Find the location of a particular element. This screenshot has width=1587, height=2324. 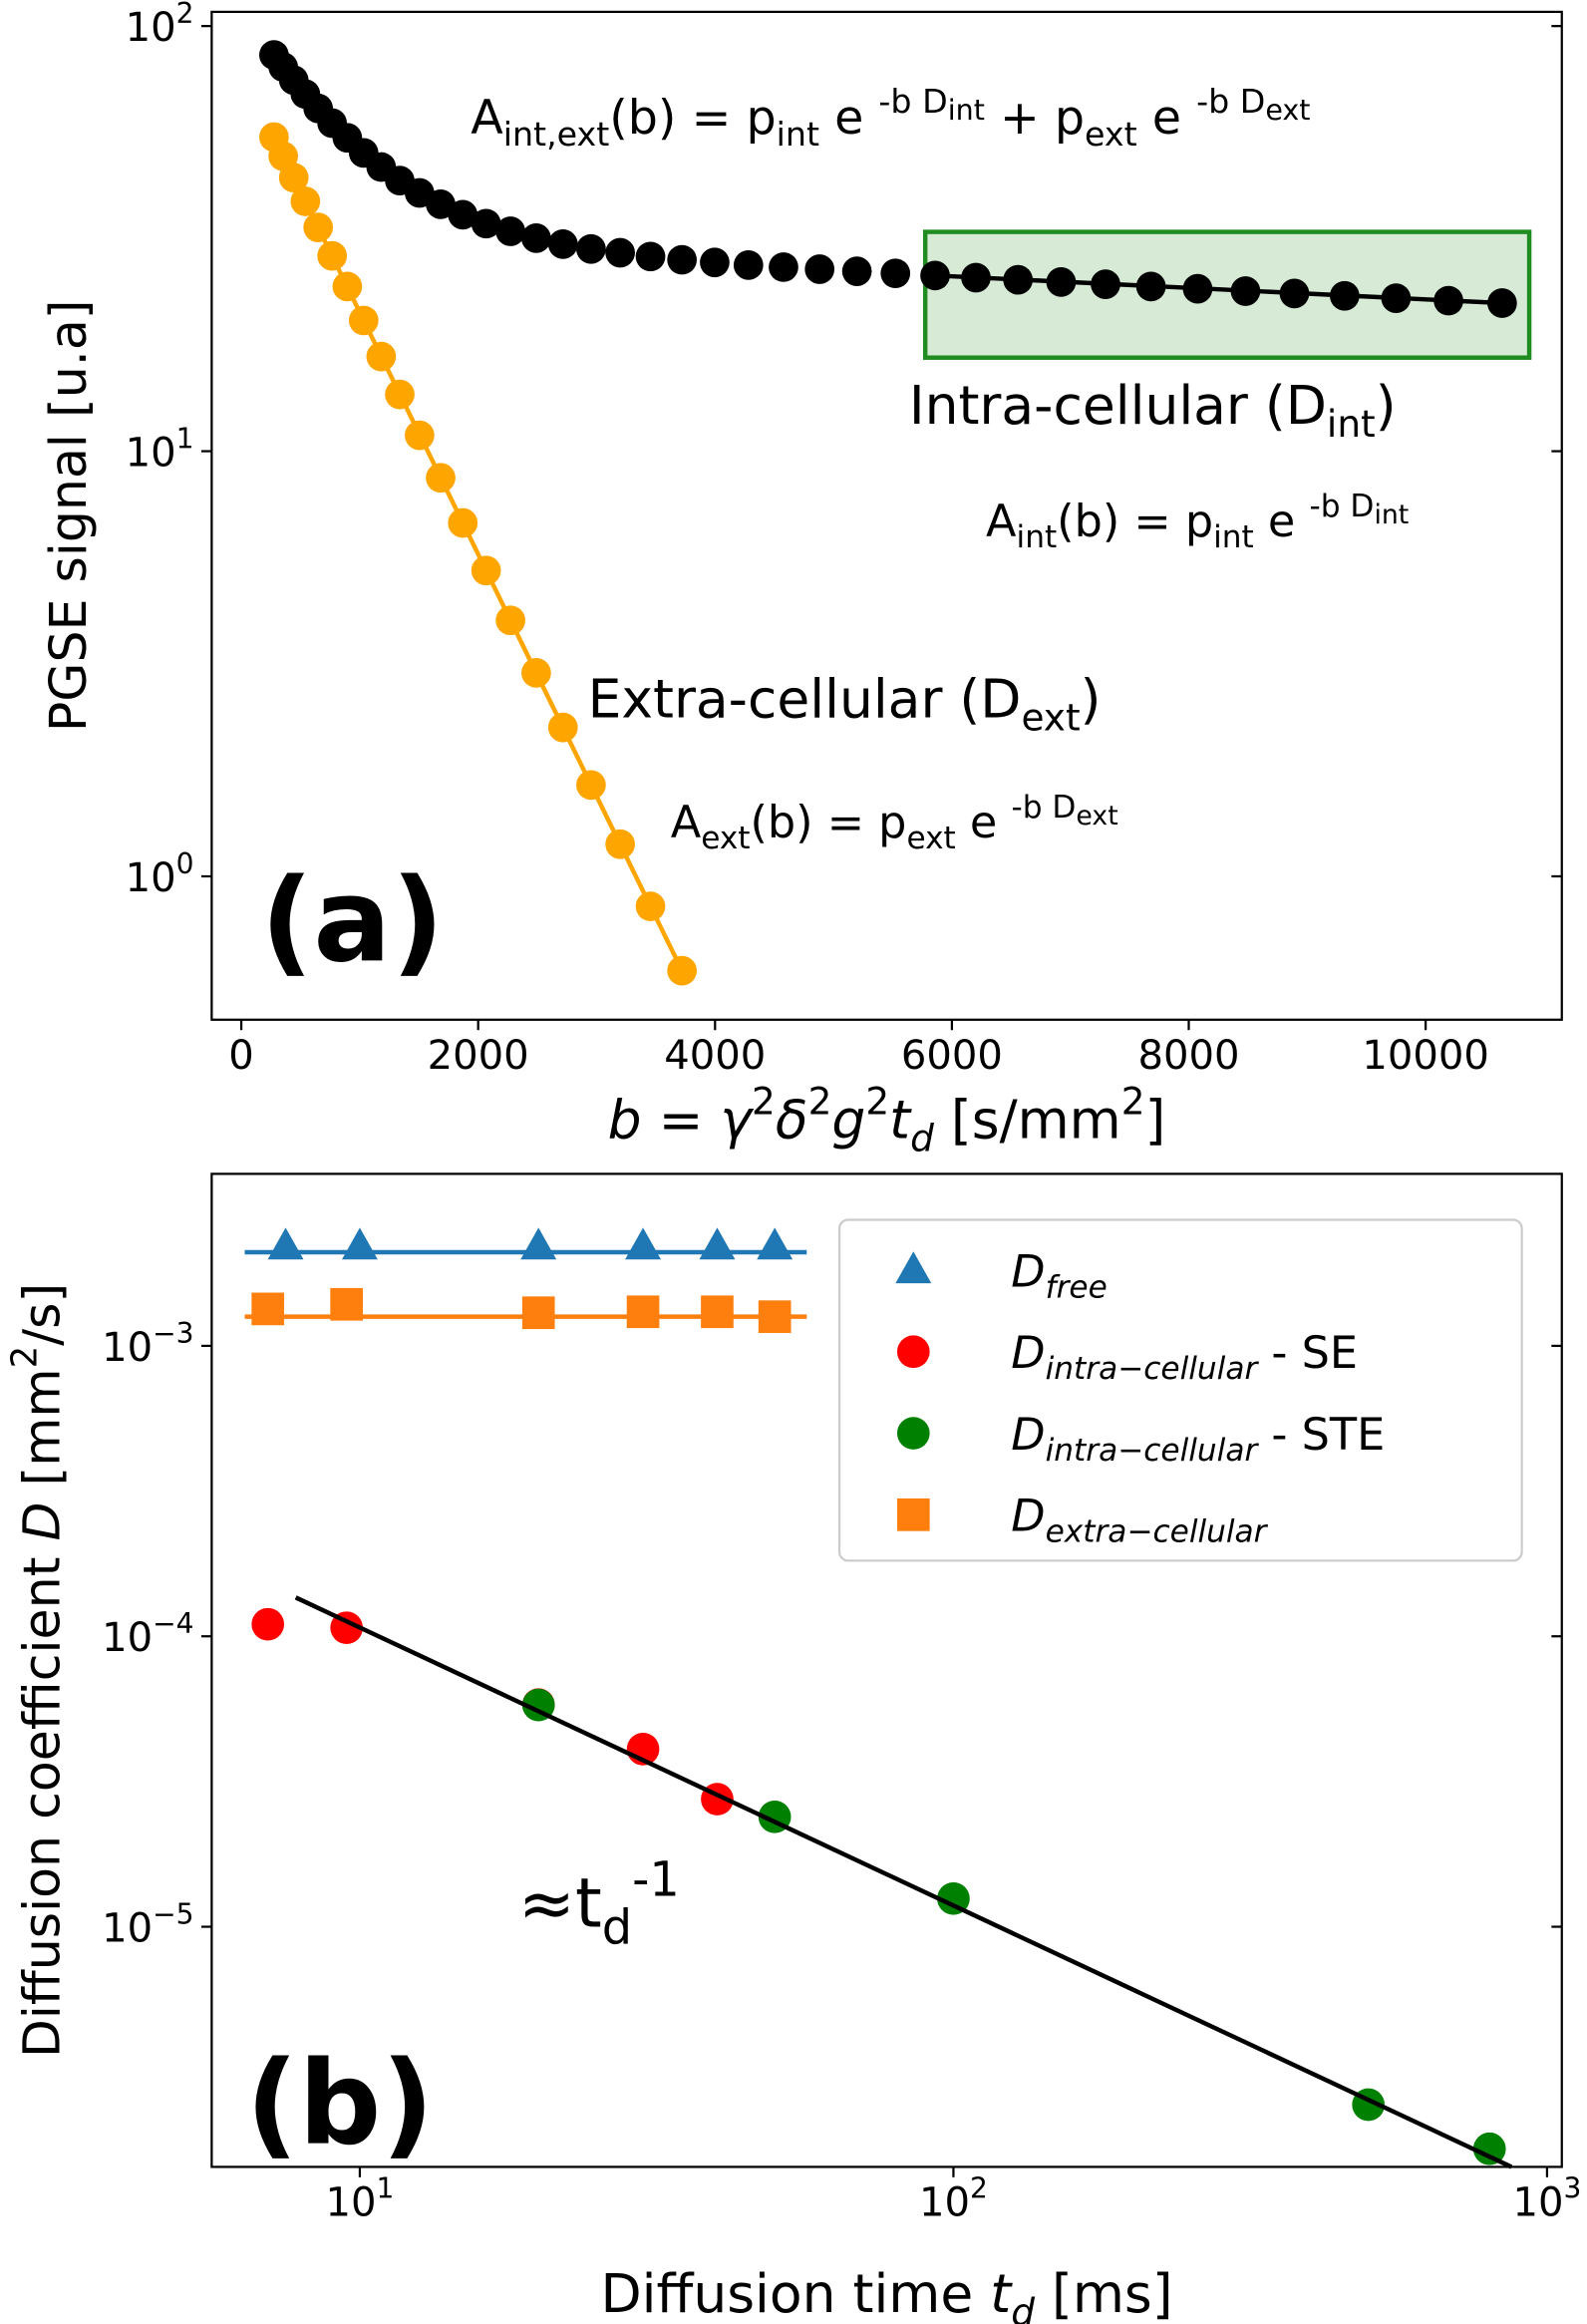

panel-label: (a) is located at coordinates (352, 920).